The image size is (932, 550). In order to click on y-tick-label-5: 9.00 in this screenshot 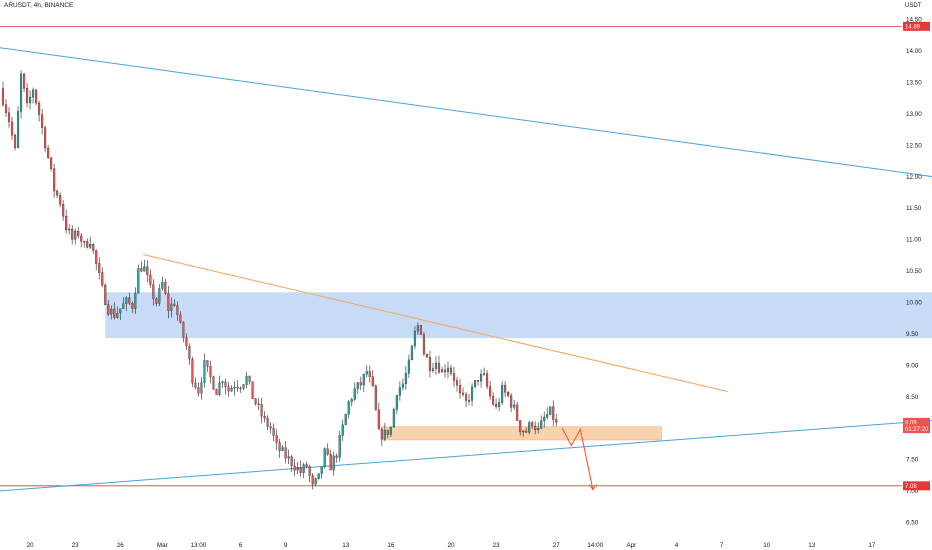, I will do `click(912, 365)`.